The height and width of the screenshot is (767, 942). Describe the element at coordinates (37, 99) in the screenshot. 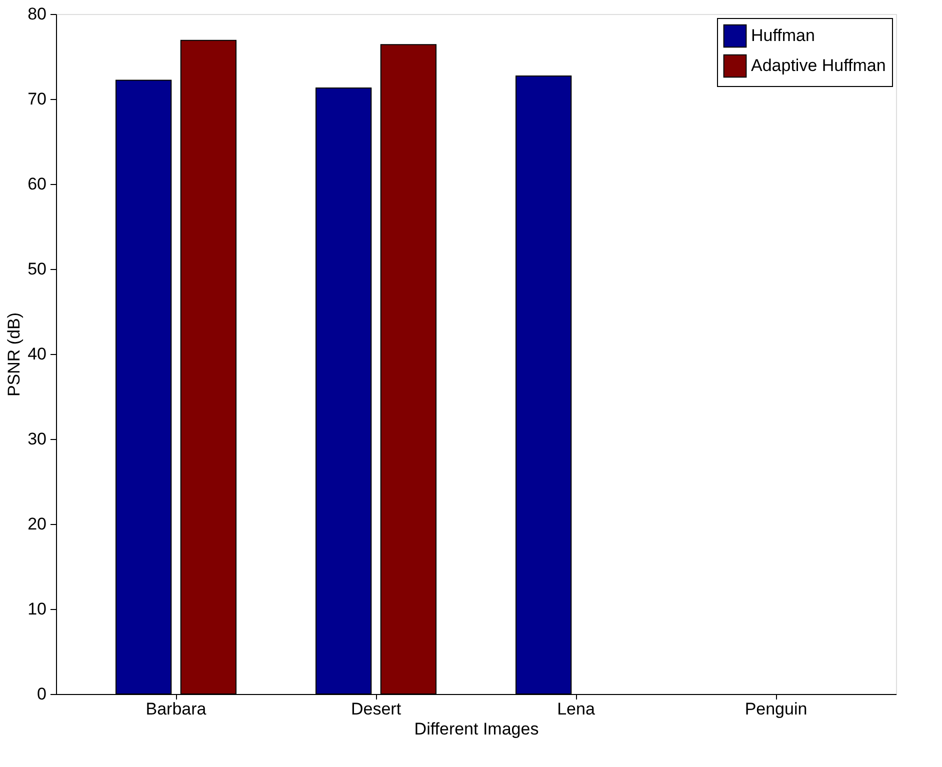

I see `y-tick-label: 70` at that location.